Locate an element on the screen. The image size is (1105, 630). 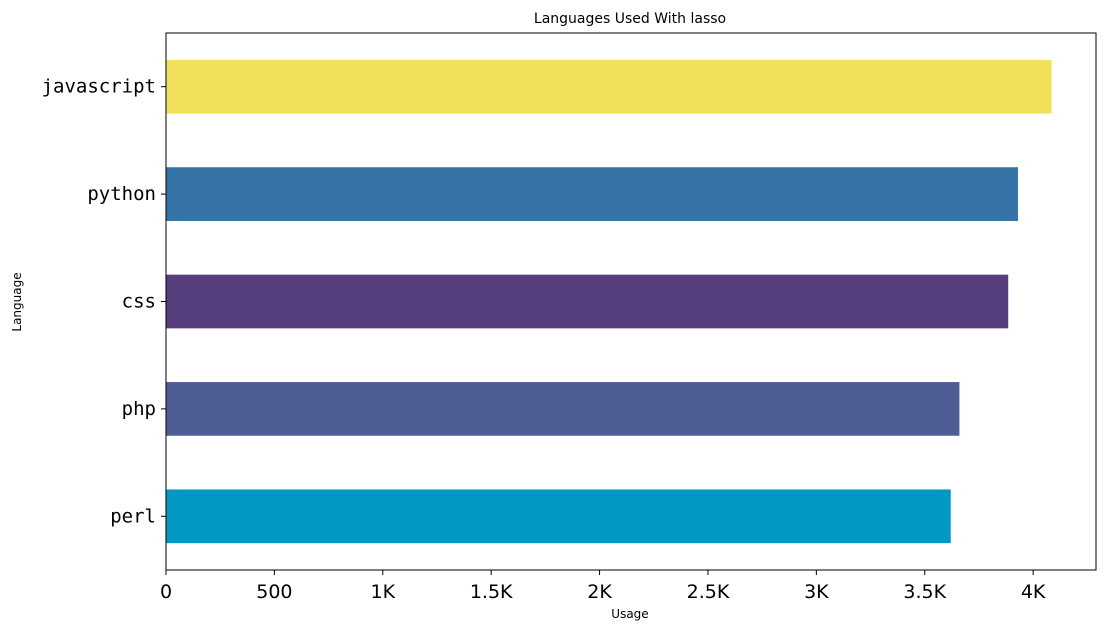
bar-perl is located at coordinates (558, 516).